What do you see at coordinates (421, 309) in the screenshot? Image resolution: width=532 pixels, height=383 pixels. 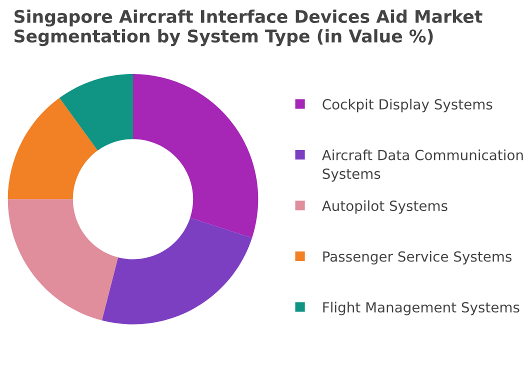 I see `legend-label: Flight Management Systems` at bounding box center [421, 309].